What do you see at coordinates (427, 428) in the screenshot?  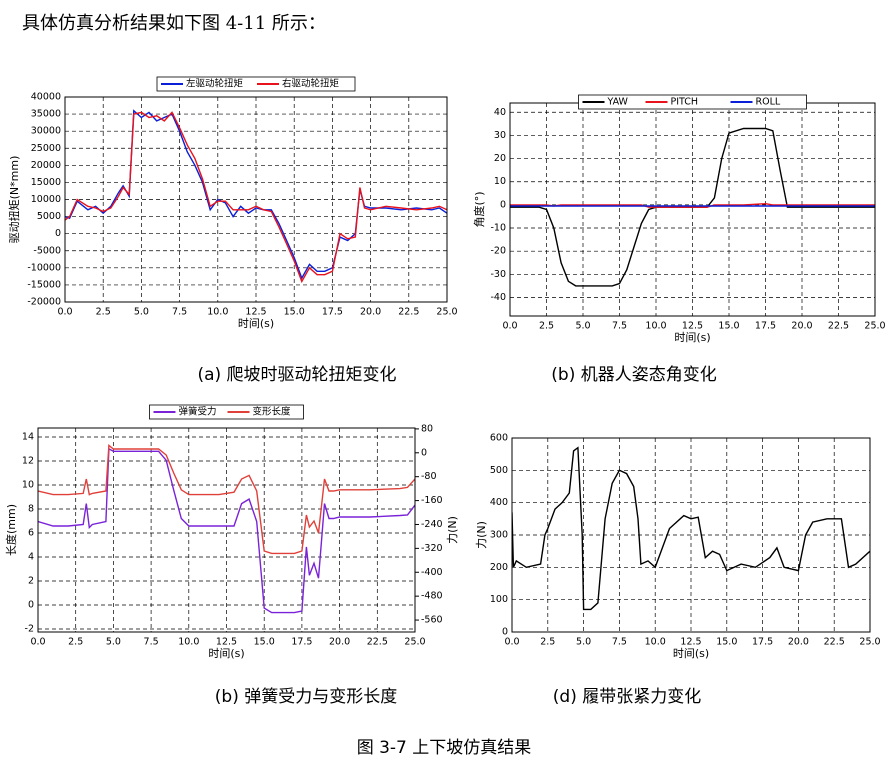 I see `y2-tick-label: 80` at bounding box center [427, 428].